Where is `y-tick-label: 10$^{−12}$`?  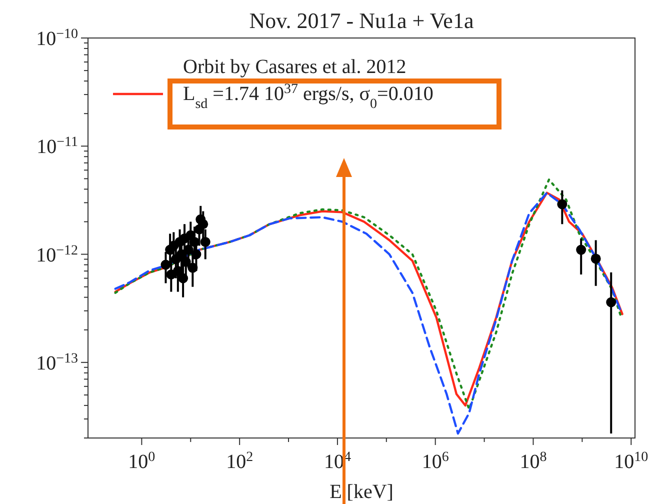 y-tick-label: 10$^{−12}$ is located at coordinates (57, 254).